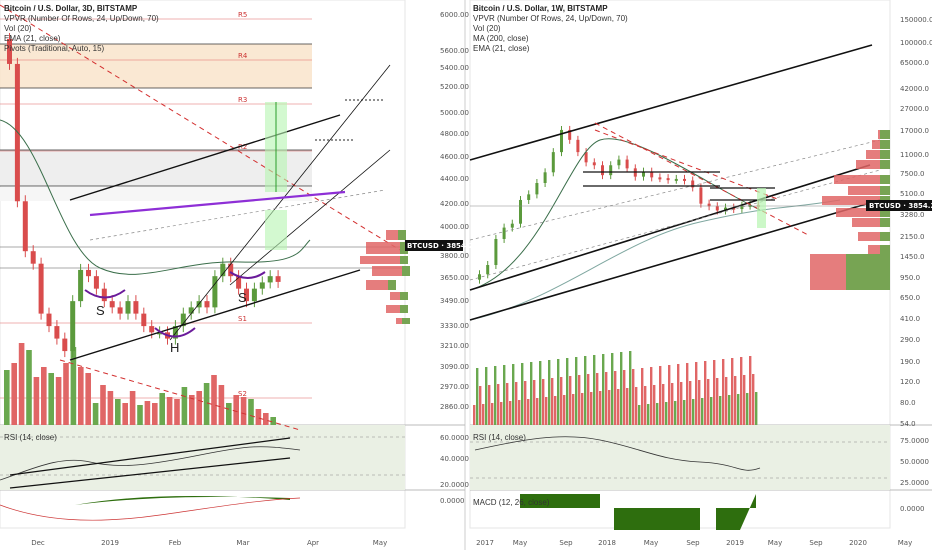 The height and width of the screenshot is (550, 932). I want to click on shoulder-arc-left, so click(105, 294).